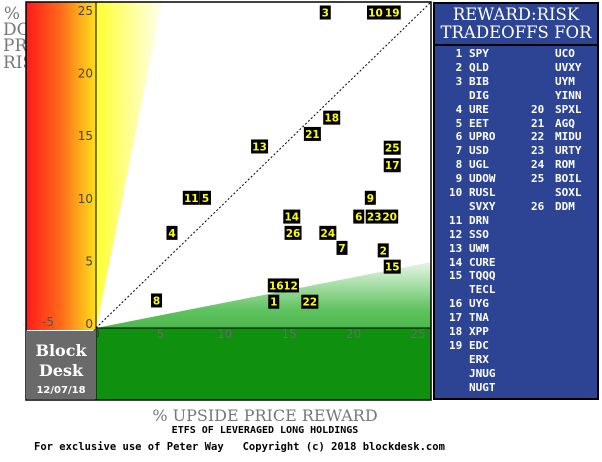  Describe the element at coordinates (516, 23) in the screenshot. I see `legend-title: REWARD:RISK TRADEOFFS FOR` at that location.